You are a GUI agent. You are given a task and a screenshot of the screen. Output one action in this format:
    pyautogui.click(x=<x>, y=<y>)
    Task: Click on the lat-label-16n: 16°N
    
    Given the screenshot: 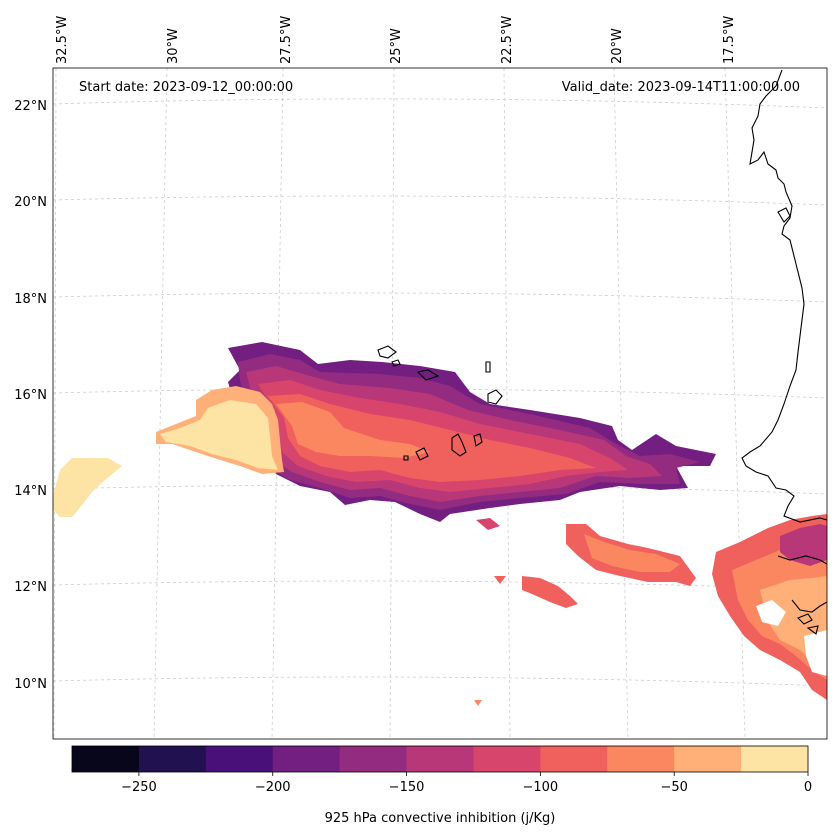 What is the action you would take?
    pyautogui.click(x=30, y=395)
    